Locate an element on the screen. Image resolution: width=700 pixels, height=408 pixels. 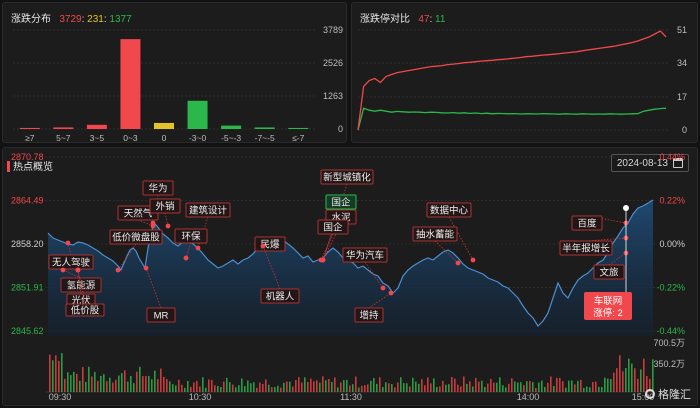
date-picker: 2024-08-13 is located at coordinates (649, 163).